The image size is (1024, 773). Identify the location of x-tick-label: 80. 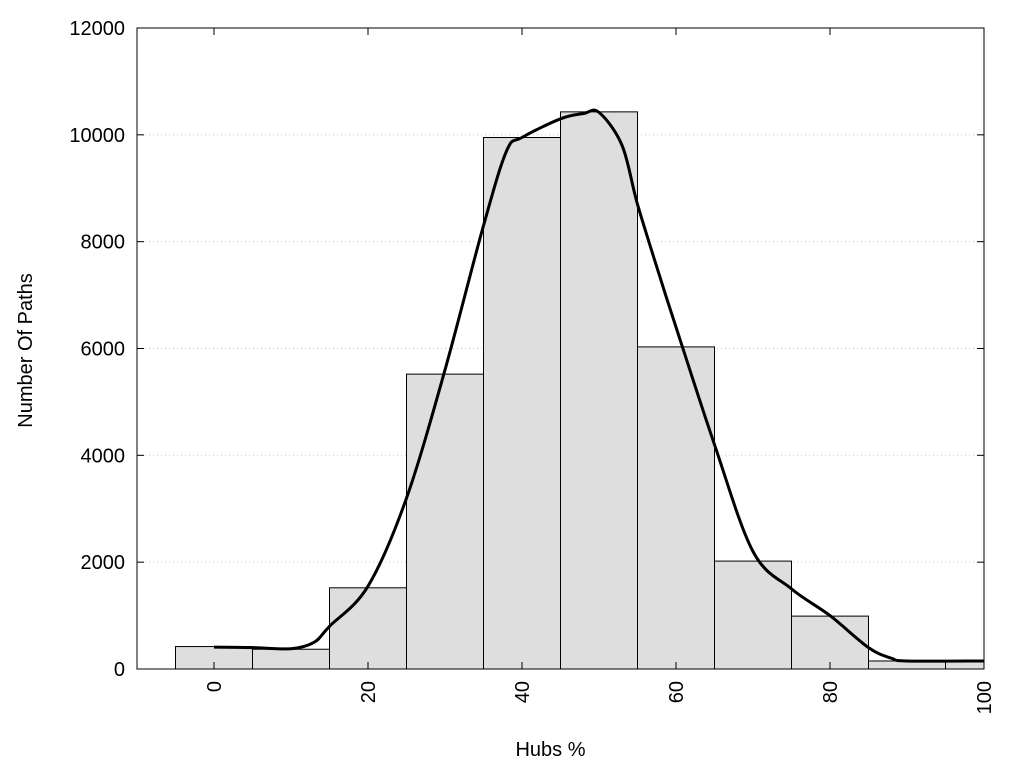
(831, 692).